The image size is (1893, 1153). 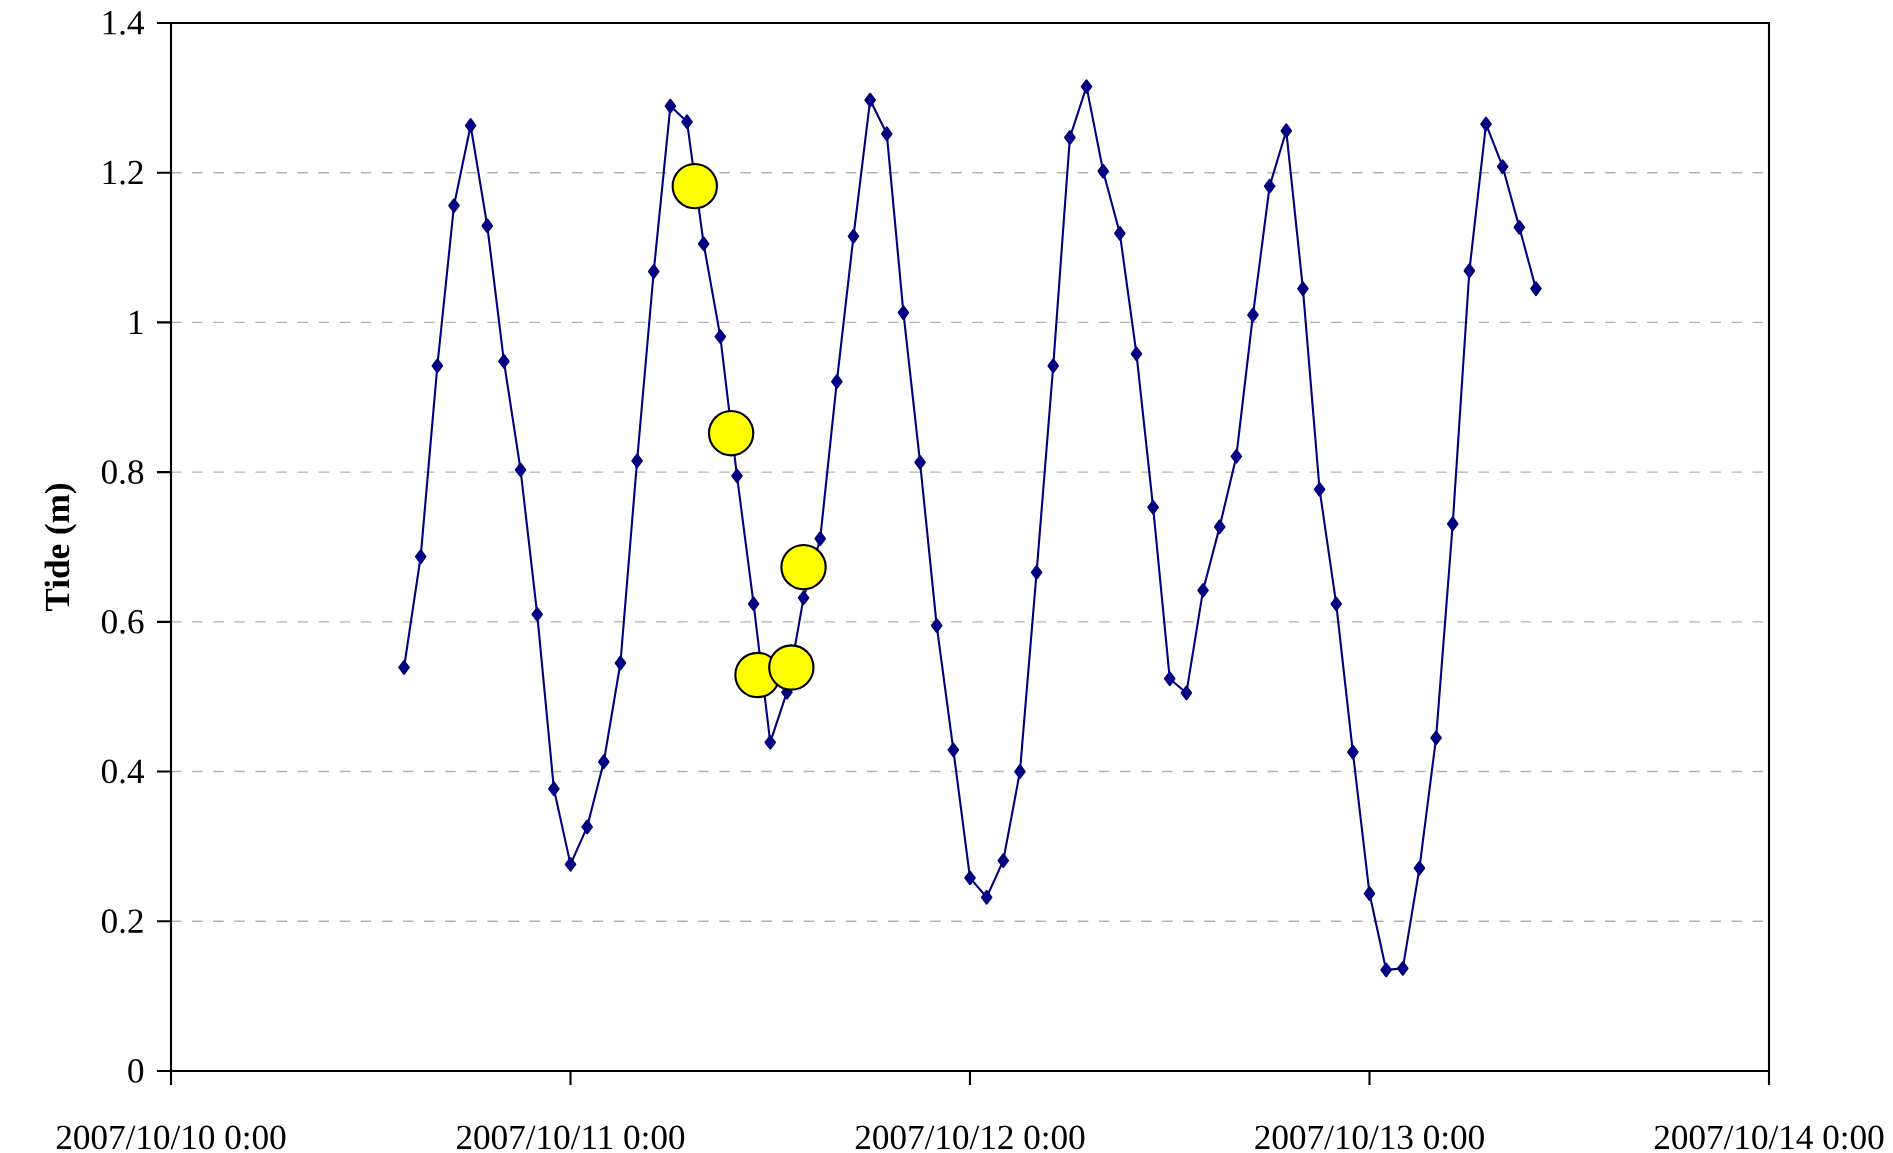 I want to click on y-tick-label: 0, so click(x=136, y=1071).